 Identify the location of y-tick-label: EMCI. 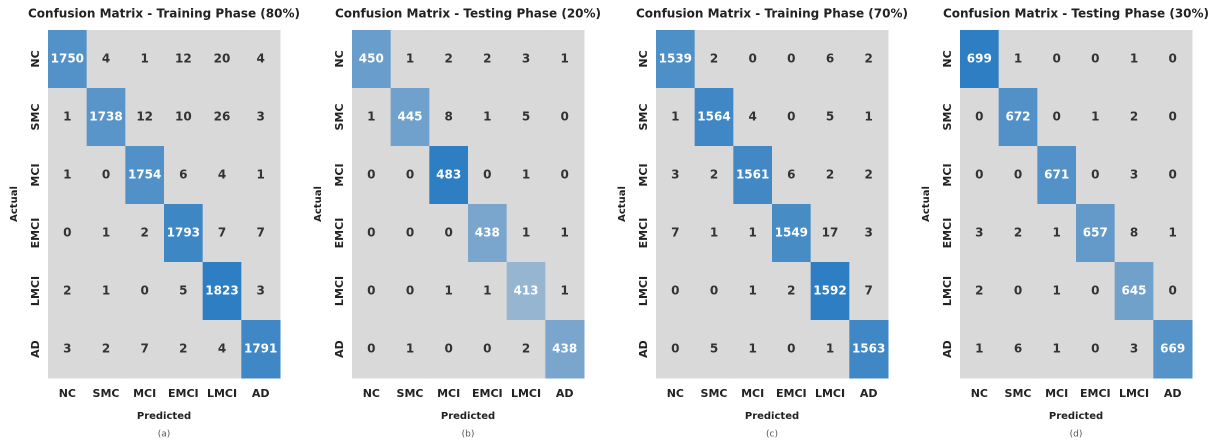
(643, 233).